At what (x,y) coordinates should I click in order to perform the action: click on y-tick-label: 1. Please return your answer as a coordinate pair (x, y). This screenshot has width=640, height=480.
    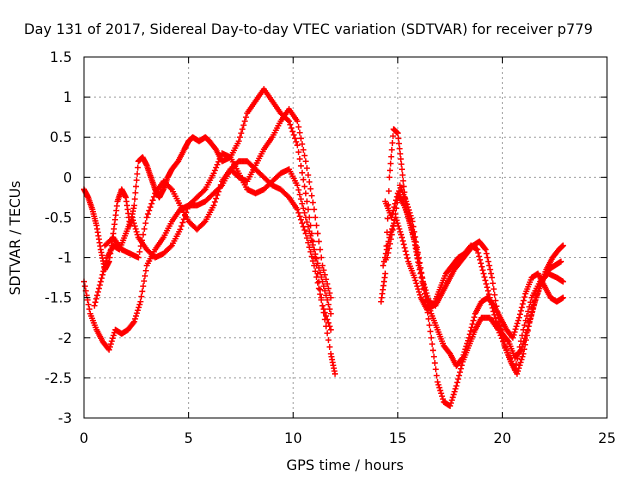
    Looking at the image, I should click on (67, 98).